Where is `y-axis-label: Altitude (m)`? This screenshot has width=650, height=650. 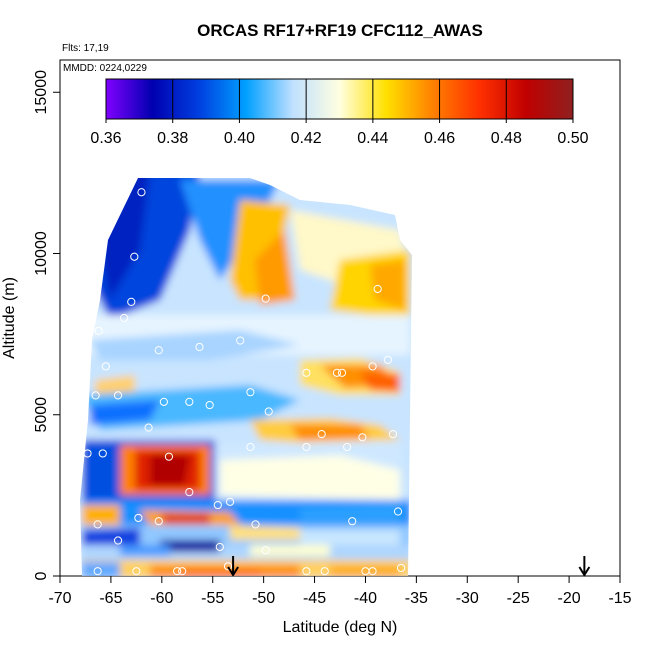 y-axis-label: Altitude (m) is located at coordinates (9, 318).